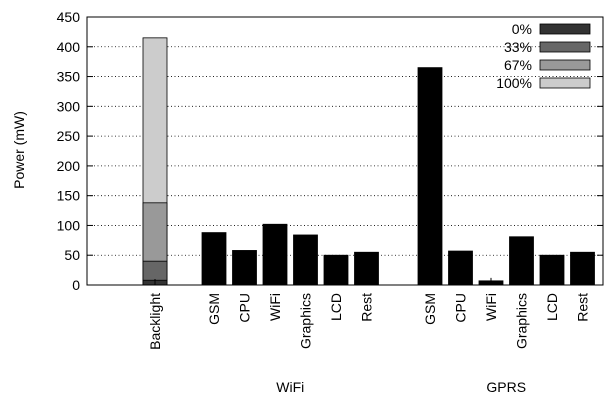  What do you see at coordinates (214, 259) in the screenshot?
I see `bar-wifi-gsm` at bounding box center [214, 259].